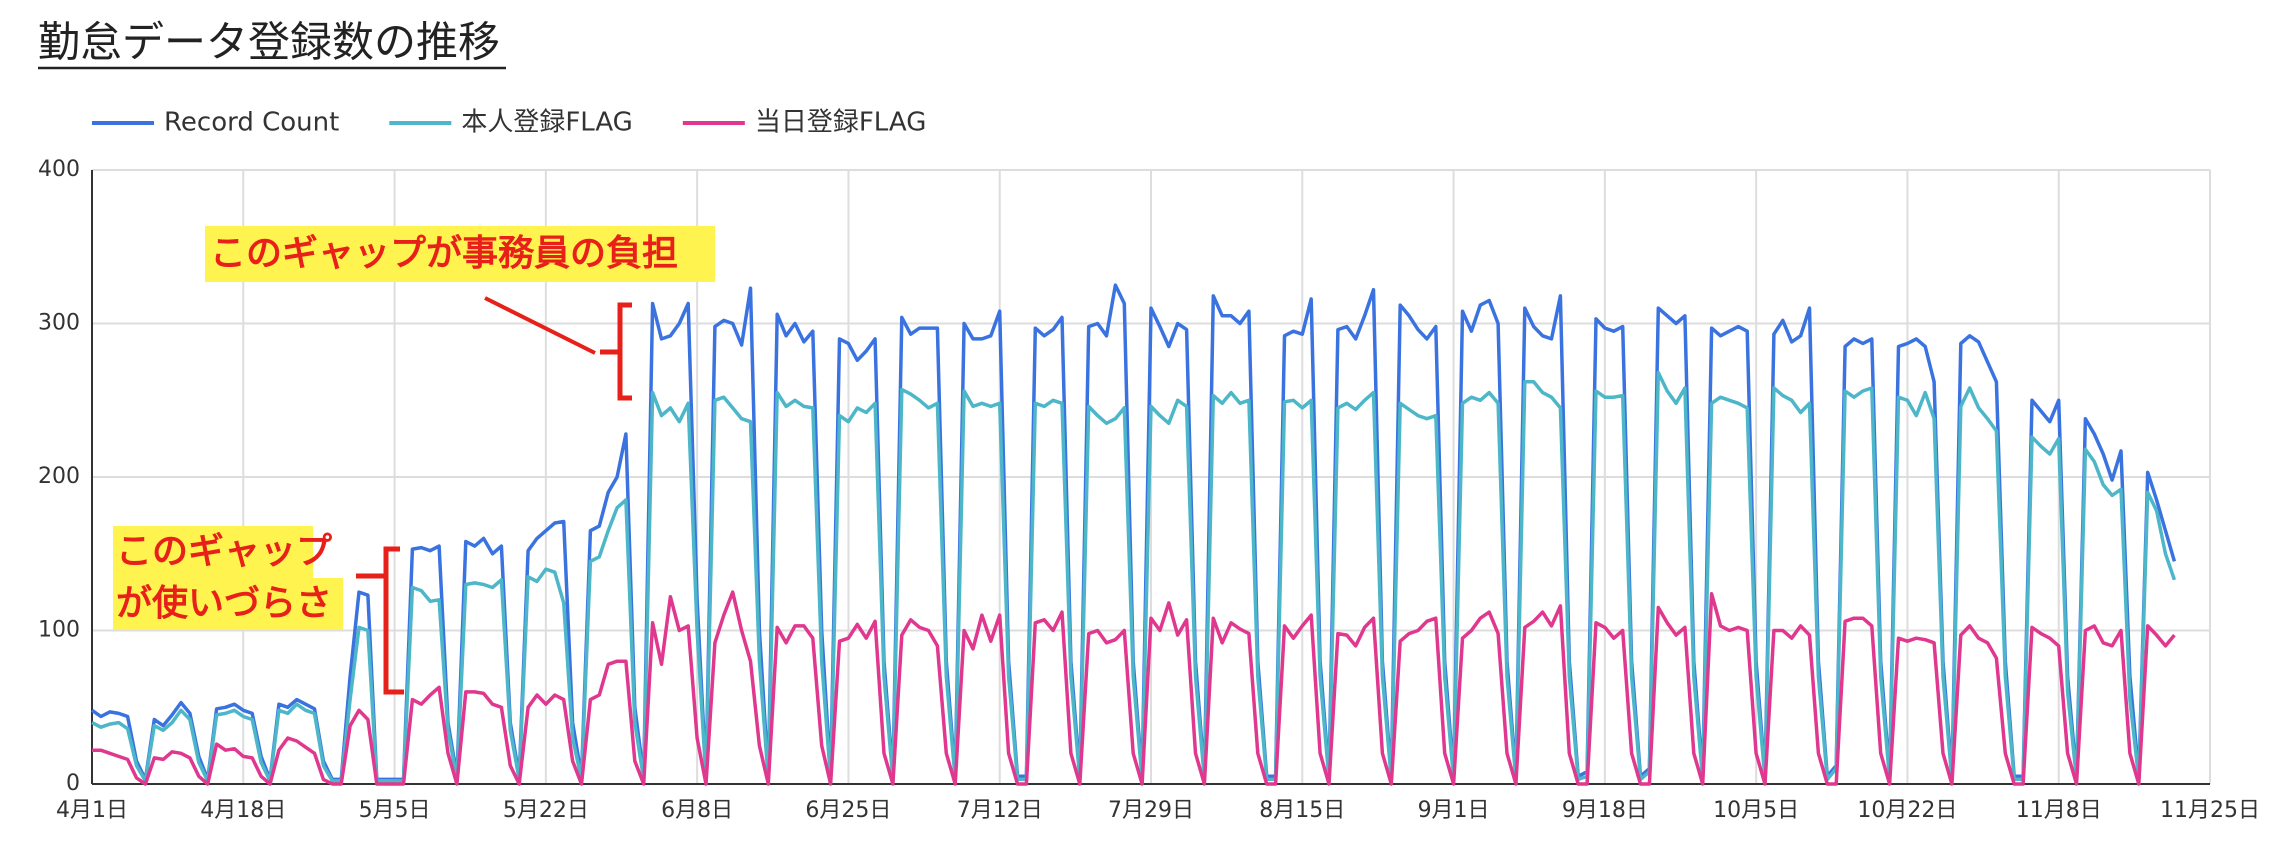 The image size is (2284, 850). Describe the element at coordinates (2210, 810) in the screenshot. I see `x-tick-label: 11月25日` at that location.